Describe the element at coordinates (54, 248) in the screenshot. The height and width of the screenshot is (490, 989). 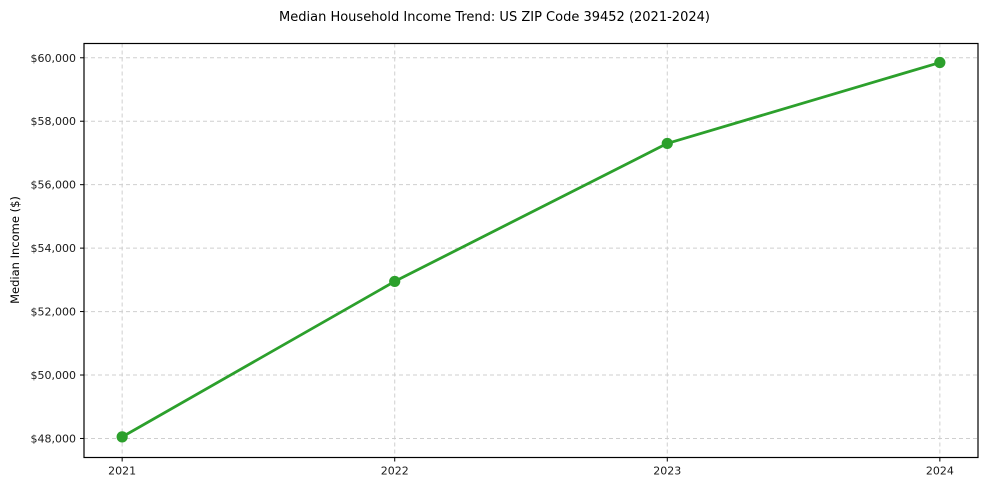
I see `y-tick-label: $54,000` at that location.